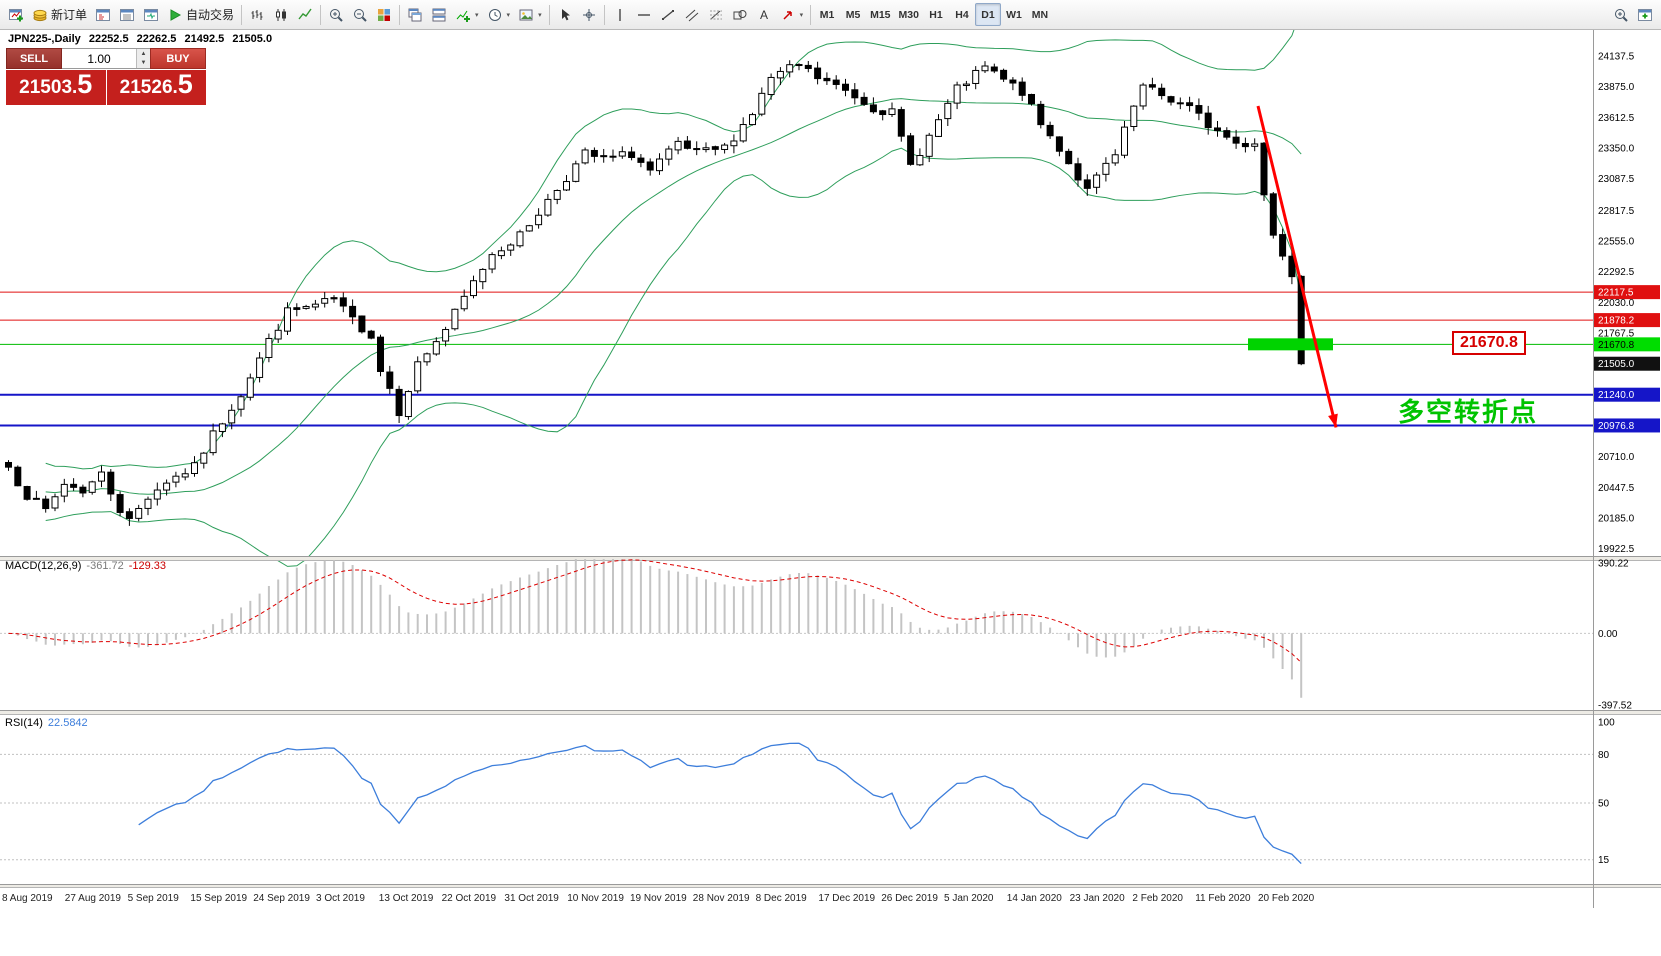 This screenshot has width=1661, height=956. I want to click on timeframe-button-m5: M5, so click(853, 14).